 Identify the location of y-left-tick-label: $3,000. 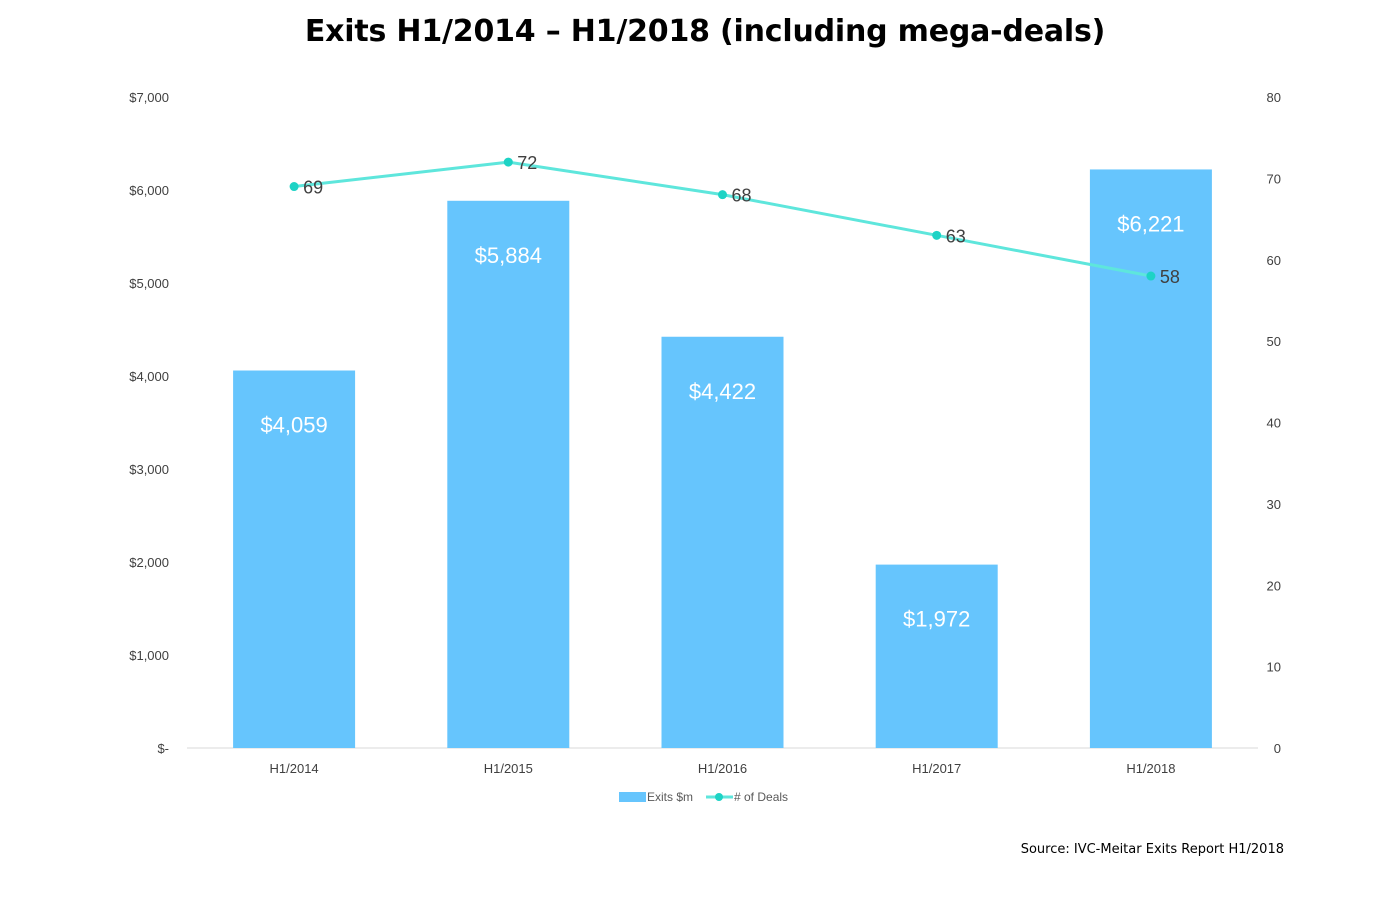
(149, 469).